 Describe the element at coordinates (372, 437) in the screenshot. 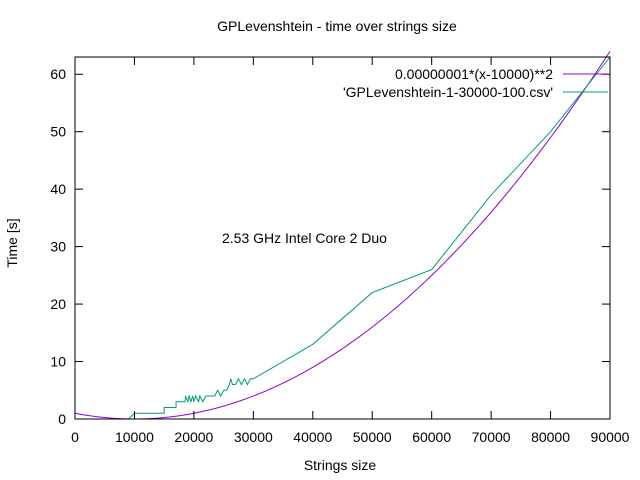

I see `x-tick-label: 50000` at that location.